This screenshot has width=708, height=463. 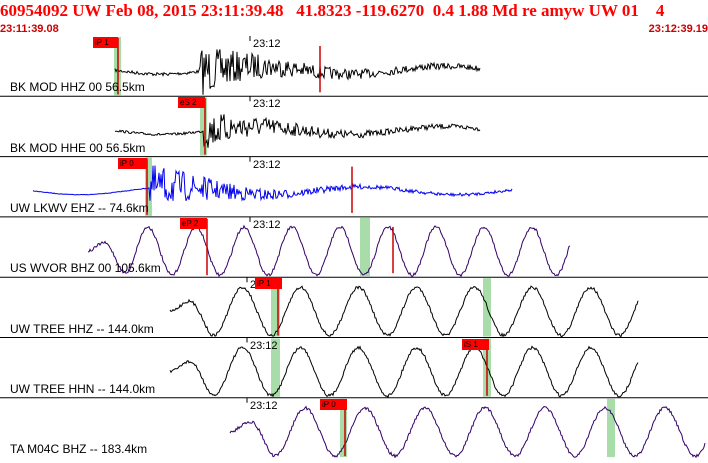 What do you see at coordinates (78, 147) in the screenshot?
I see `channel-label: BK MOD HHE 00 56.5km` at bounding box center [78, 147].